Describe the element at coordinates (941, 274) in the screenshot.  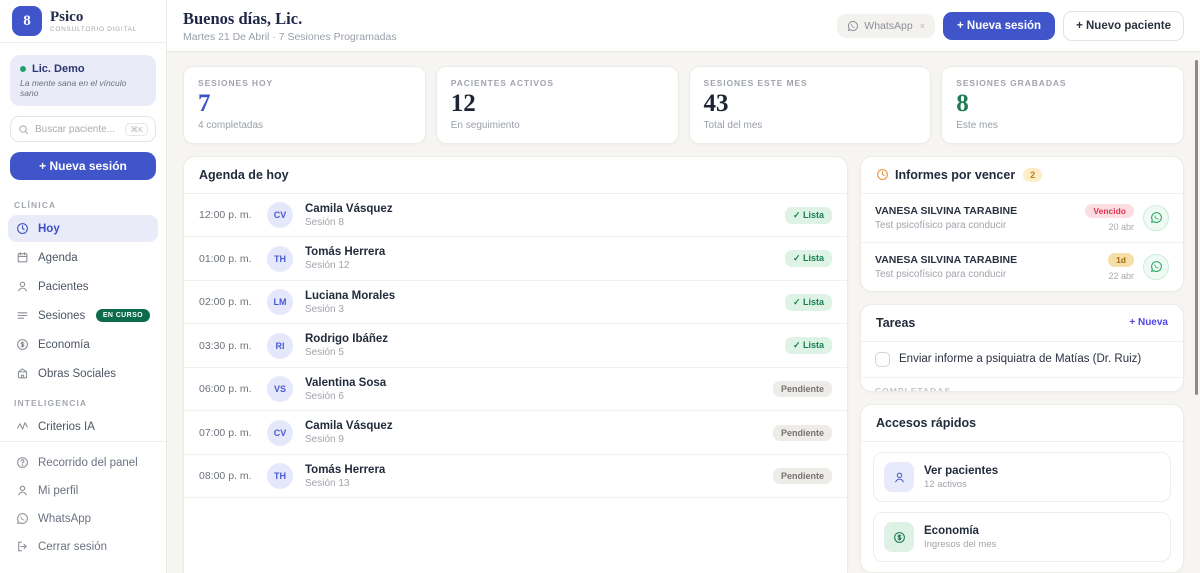
I see `informe-detail: Test psicofísico para conducir` at that location.